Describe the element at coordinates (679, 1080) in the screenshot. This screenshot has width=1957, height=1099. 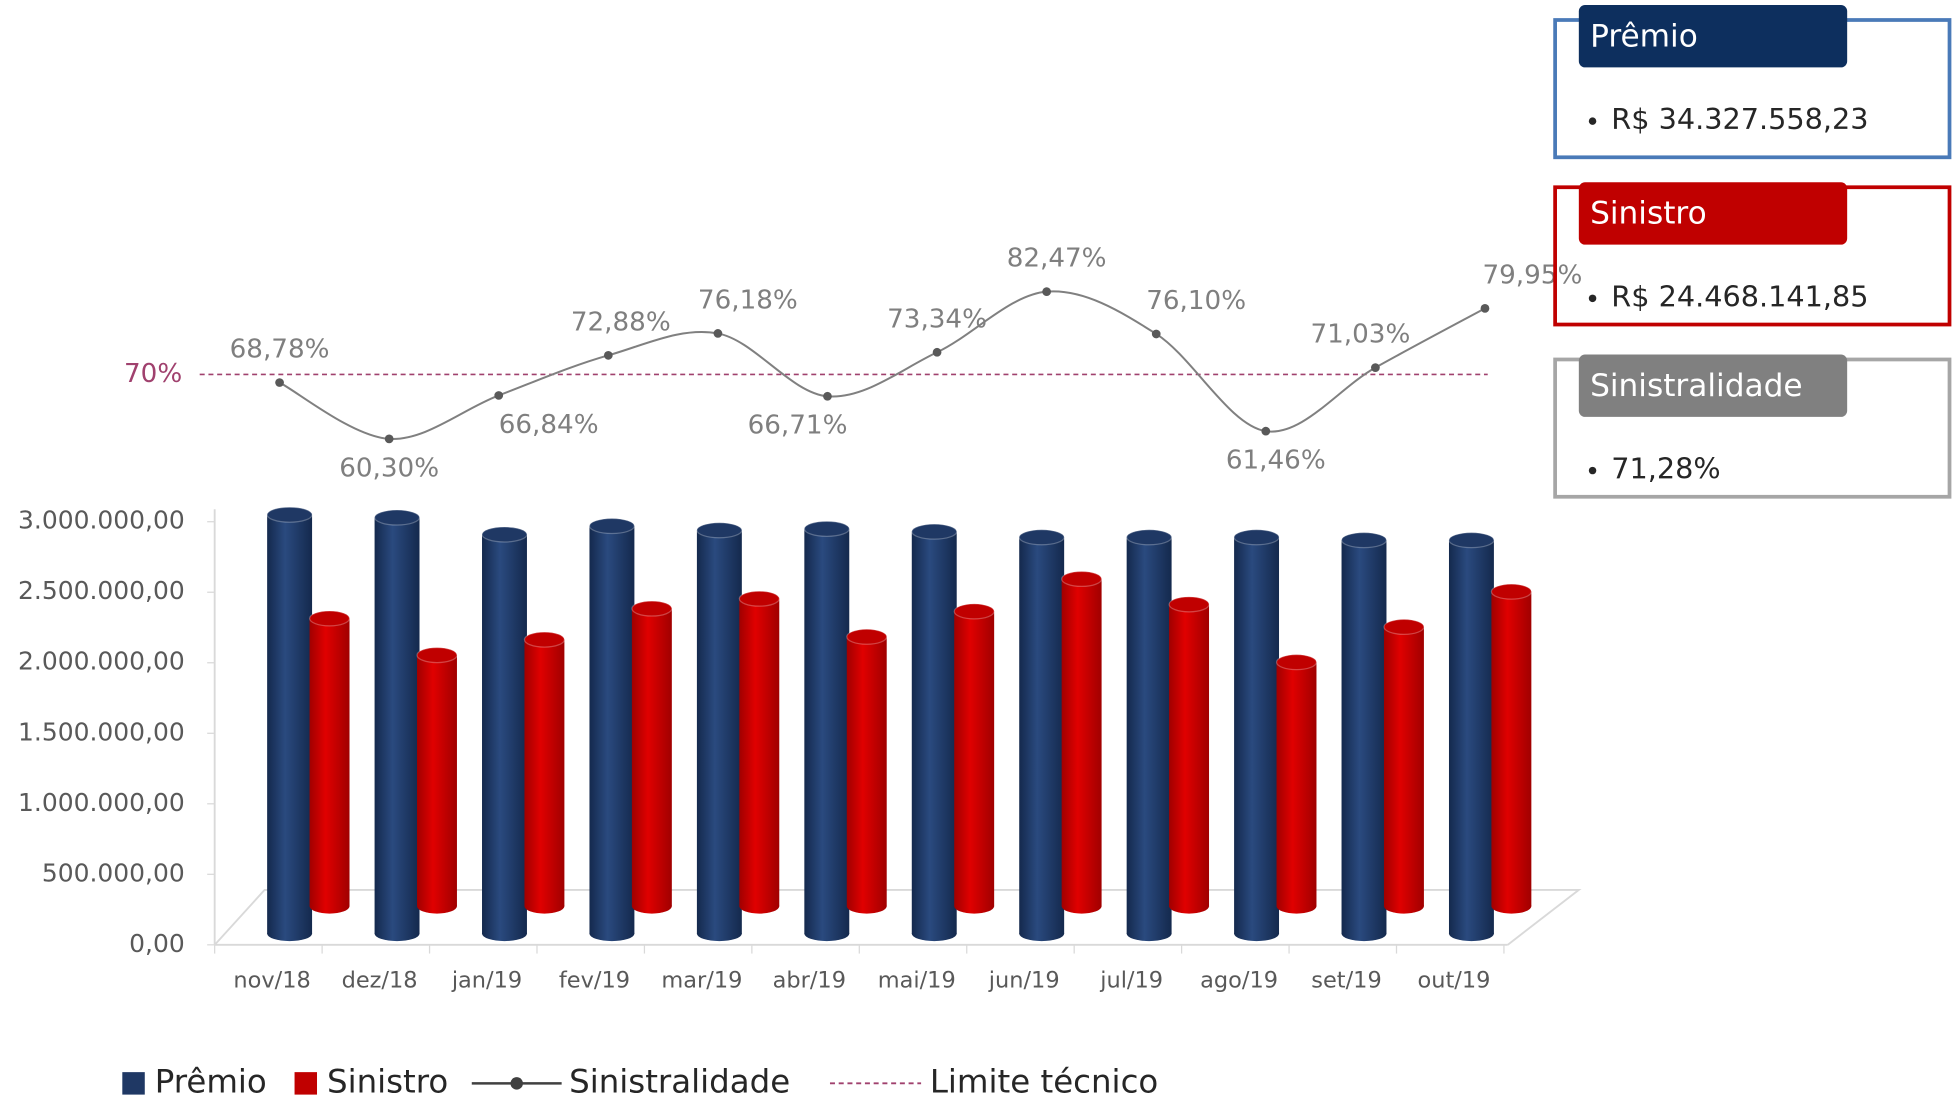
I see `legend-label: Sinistralidade` at that location.